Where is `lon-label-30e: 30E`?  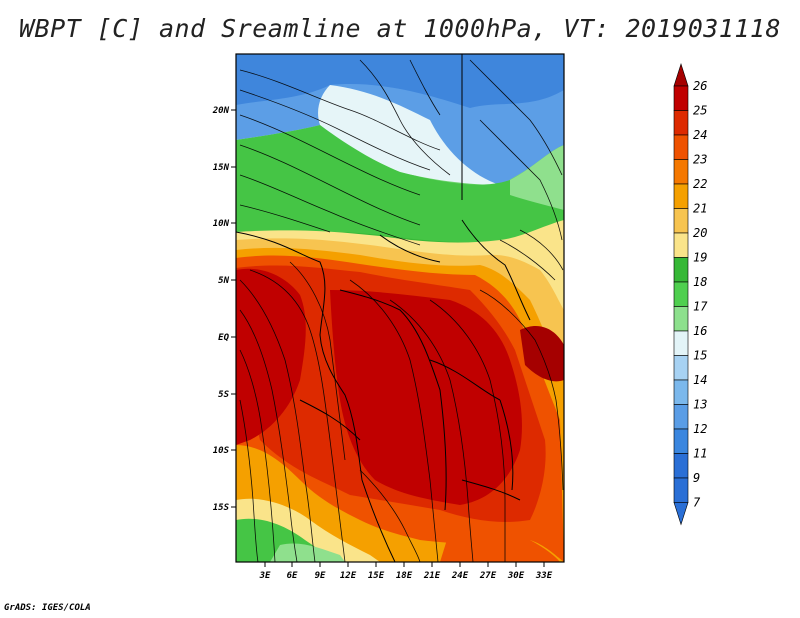 lon-label-30e: 30E is located at coordinates (516, 576).